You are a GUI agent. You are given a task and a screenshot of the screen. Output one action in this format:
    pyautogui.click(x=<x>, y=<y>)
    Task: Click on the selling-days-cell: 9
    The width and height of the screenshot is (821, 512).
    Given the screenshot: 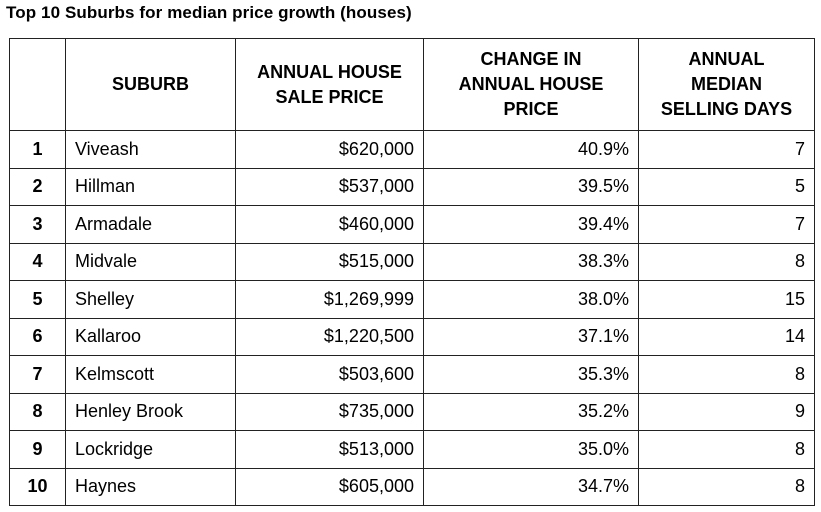 What is the action you would take?
    pyautogui.click(x=726, y=411)
    